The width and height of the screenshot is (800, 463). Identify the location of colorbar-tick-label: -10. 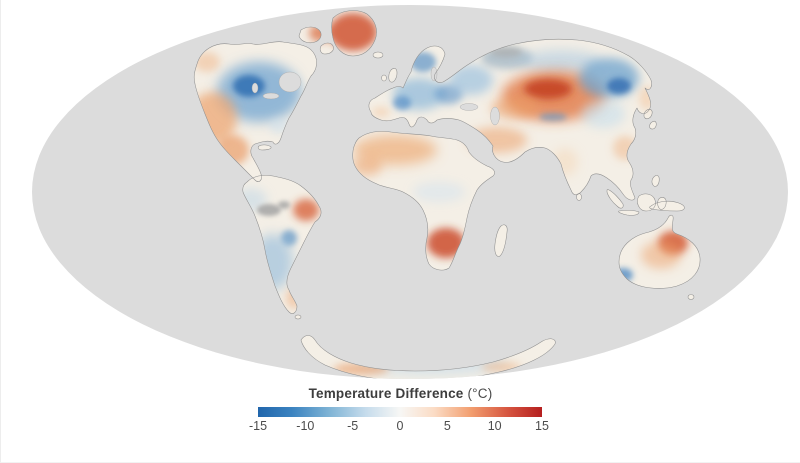
(305, 426).